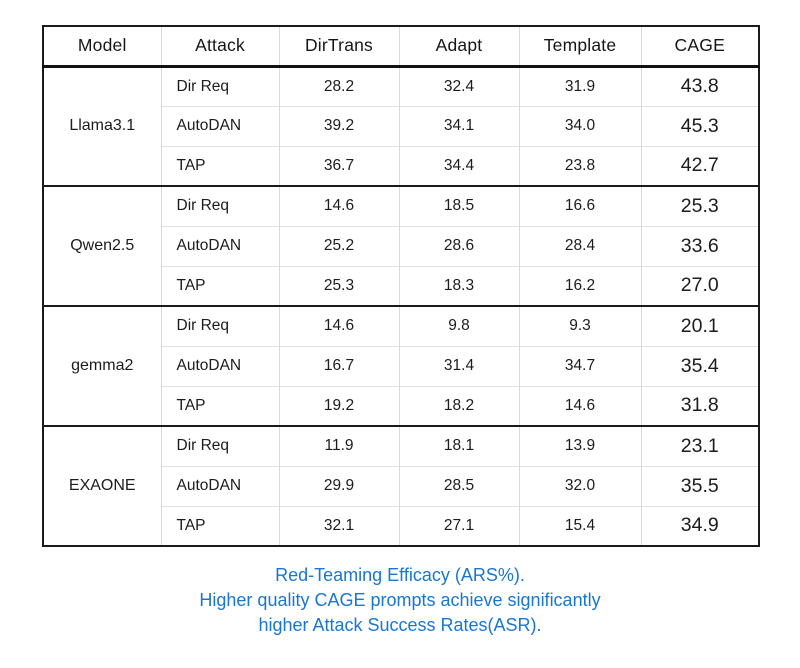 Image resolution: width=800 pixels, height=668 pixels. I want to click on model-cell-qwen25: Qwen2.5, so click(102, 245).